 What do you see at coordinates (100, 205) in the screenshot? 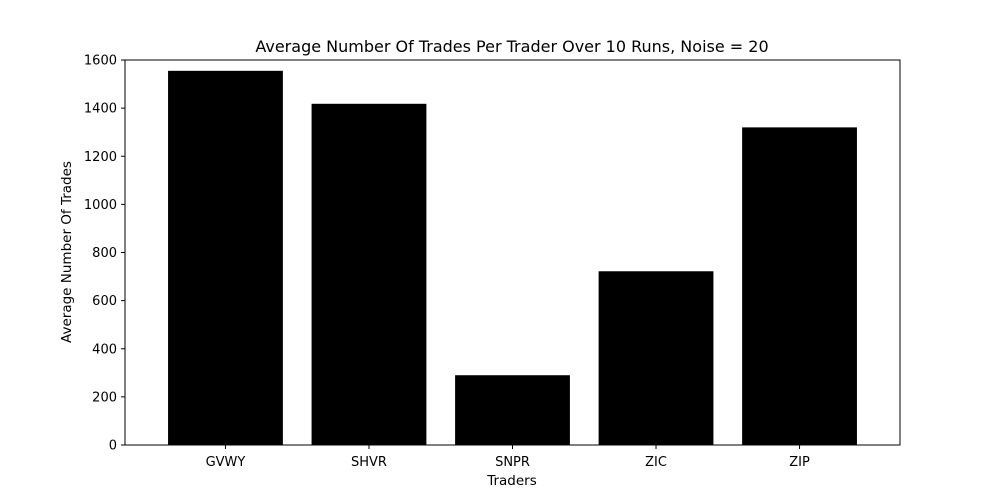
I see `y-tick-label: 1000` at bounding box center [100, 205].